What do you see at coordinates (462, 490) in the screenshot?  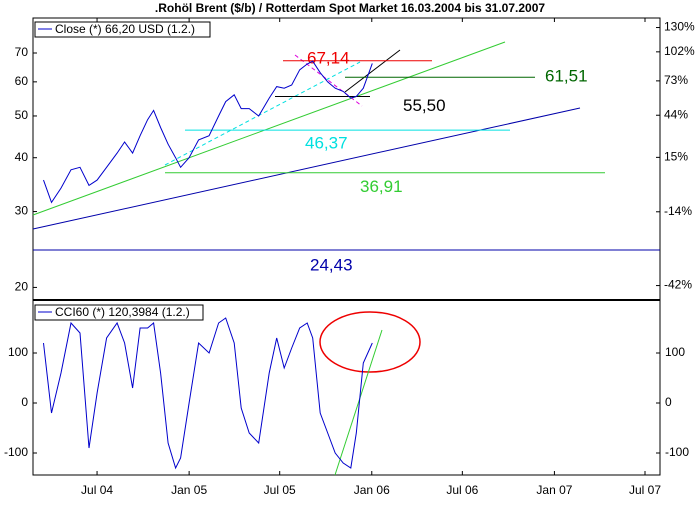 I see `x-tick-label: Jul 06` at bounding box center [462, 490].